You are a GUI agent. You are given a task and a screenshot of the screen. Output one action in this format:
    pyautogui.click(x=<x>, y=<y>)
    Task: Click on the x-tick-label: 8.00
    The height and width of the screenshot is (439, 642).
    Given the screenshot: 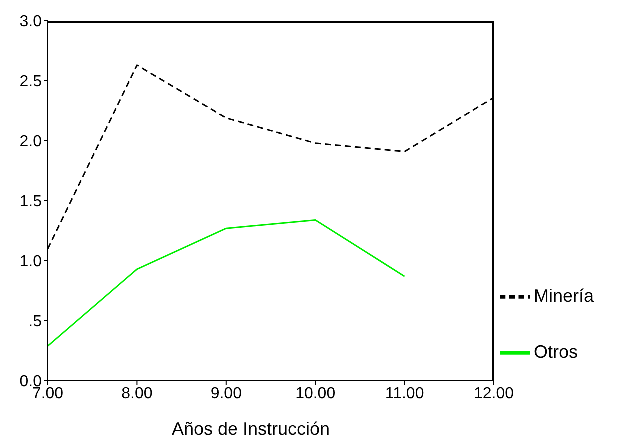 What is the action you would take?
    pyautogui.click(x=137, y=393)
    